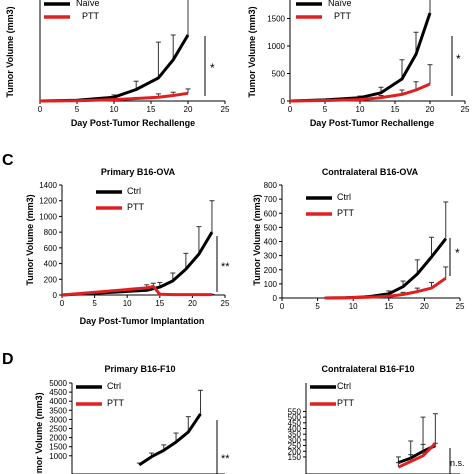 The image size is (474, 474). I want to click on chart-d-legend-label-2: PTT, so click(346, 213).